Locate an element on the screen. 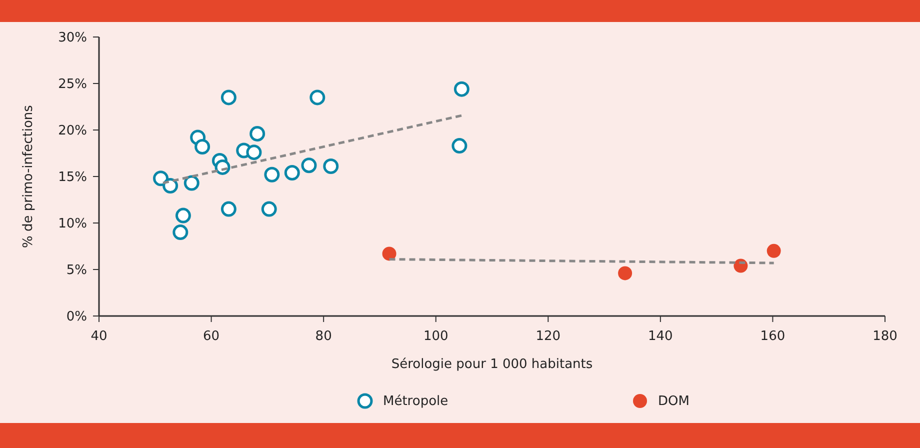 This screenshot has width=920, height=448. x-tick-label: 100 is located at coordinates (435, 336).